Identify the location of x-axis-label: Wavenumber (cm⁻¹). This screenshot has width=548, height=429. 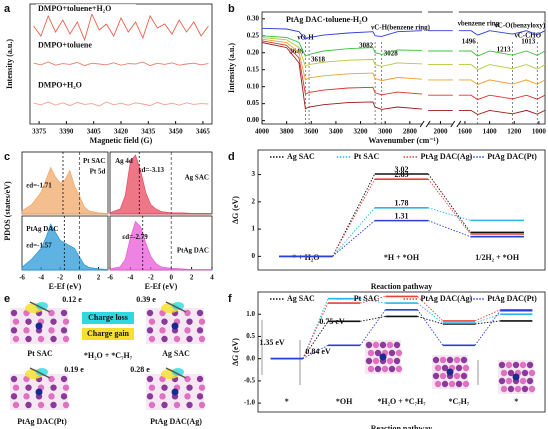
(403, 140).